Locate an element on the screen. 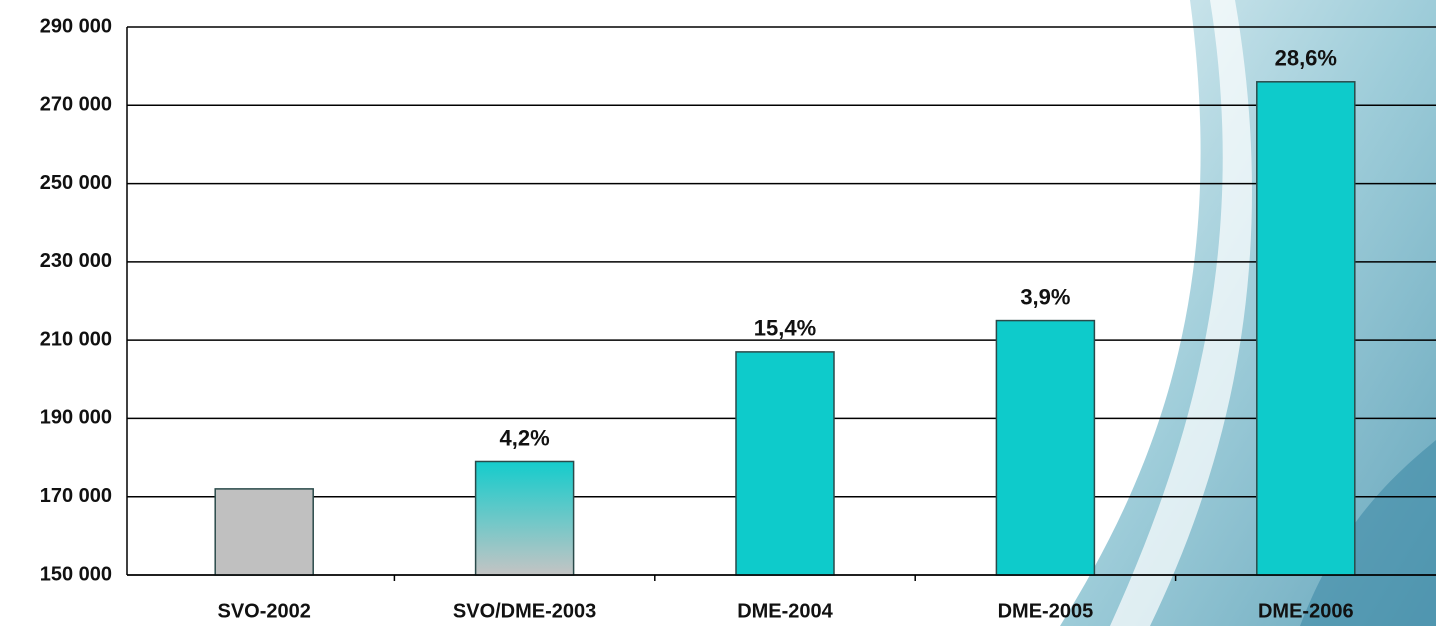 This screenshot has height=631, width=1436. growth-label: 3,9% is located at coordinates (1045, 296).